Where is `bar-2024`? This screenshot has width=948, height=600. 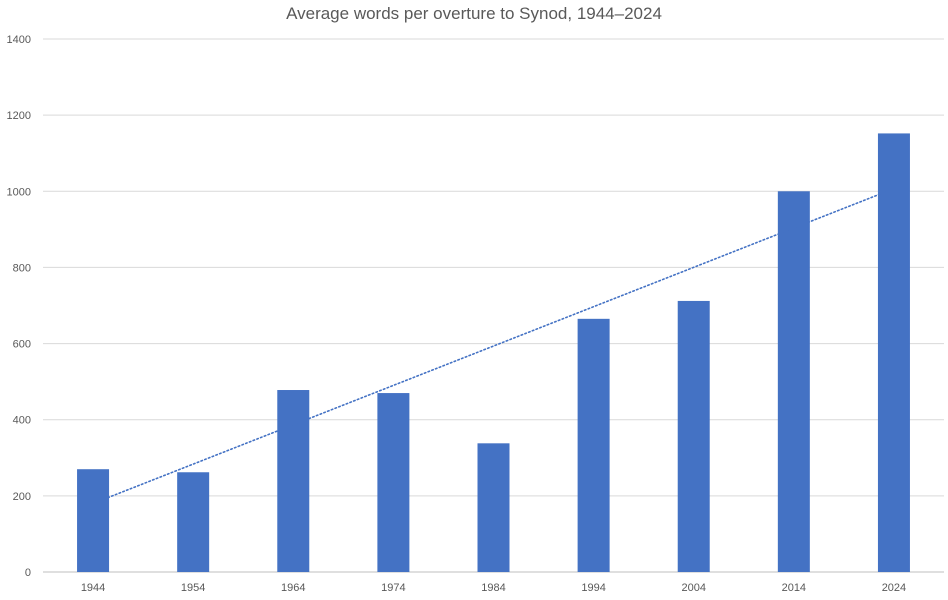 bar-2024 is located at coordinates (893, 352).